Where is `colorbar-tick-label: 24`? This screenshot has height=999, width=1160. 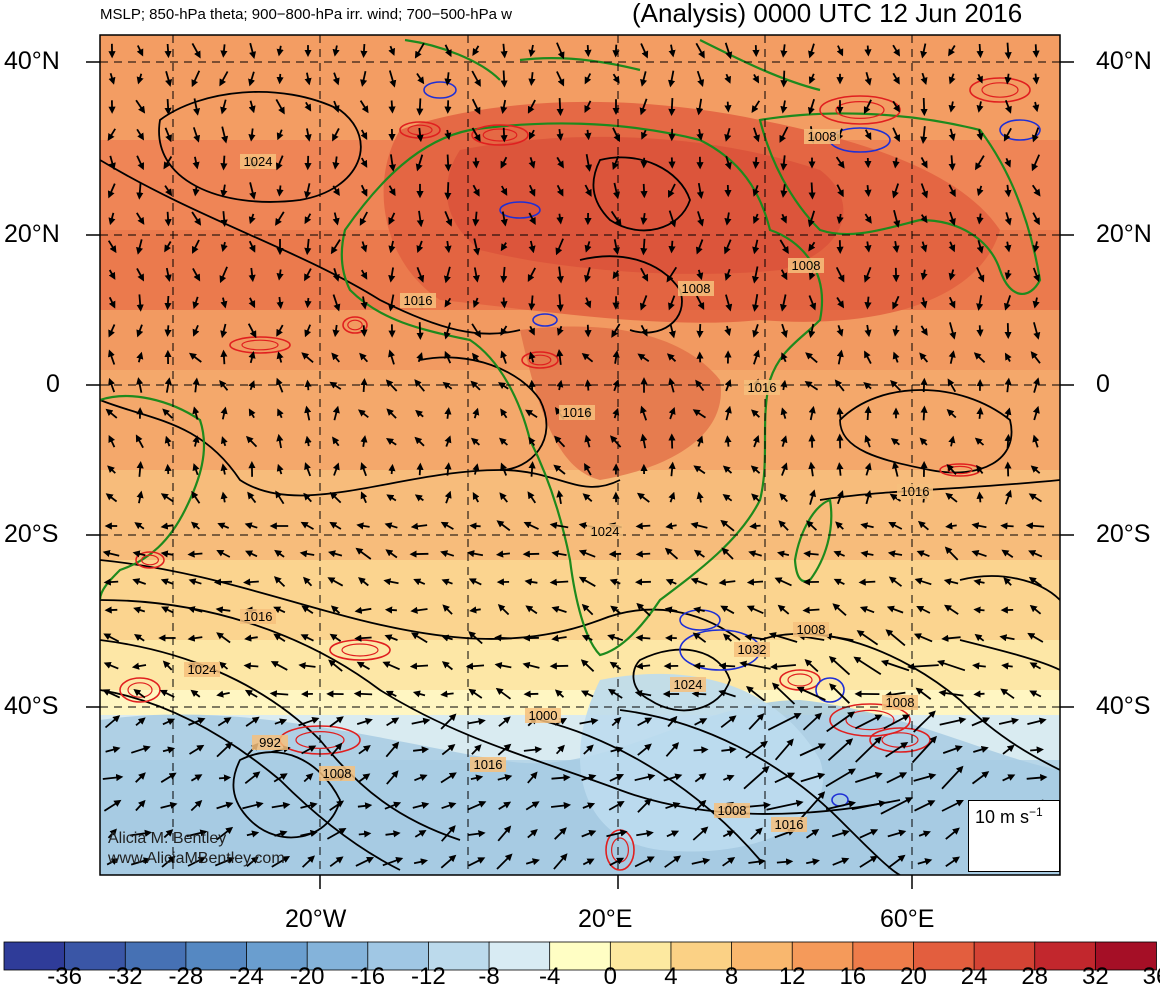 colorbar-tick-label: 24 is located at coordinates (974, 976).